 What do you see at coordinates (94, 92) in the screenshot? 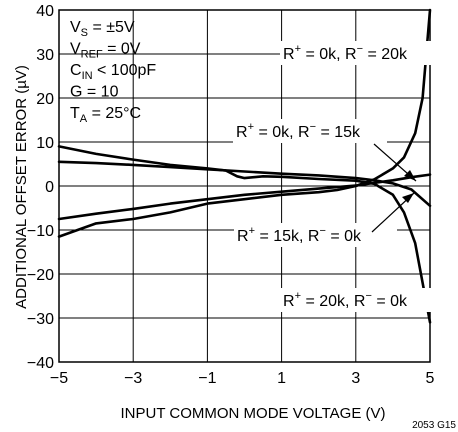
I see `condition-line: G = 10` at bounding box center [94, 92].